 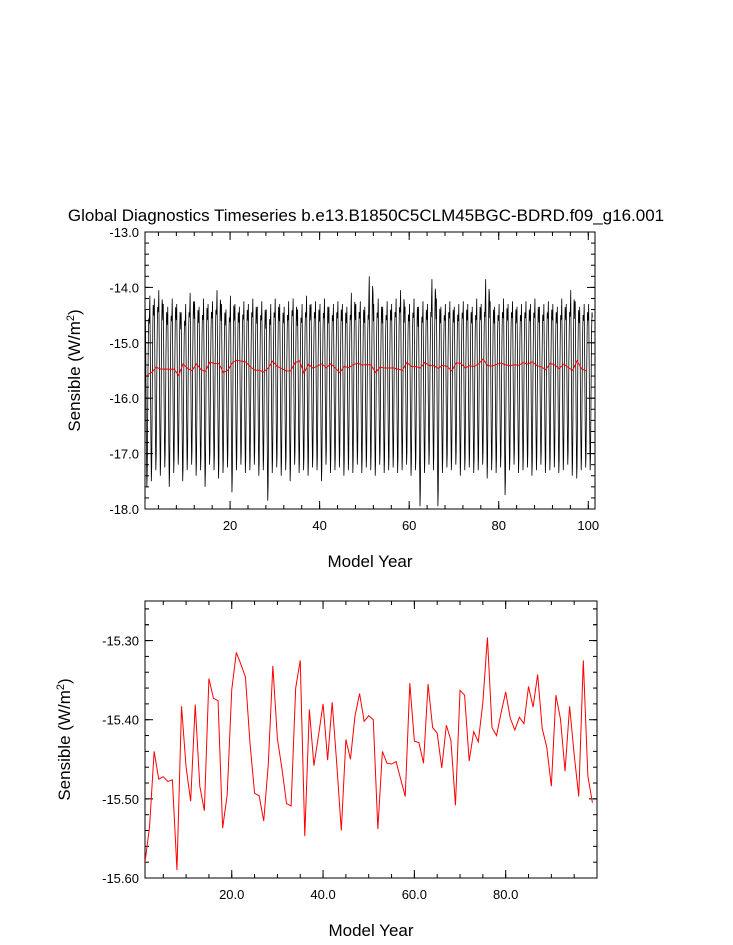 I want to click on x-tick-label: 20.0, so click(x=231, y=894).